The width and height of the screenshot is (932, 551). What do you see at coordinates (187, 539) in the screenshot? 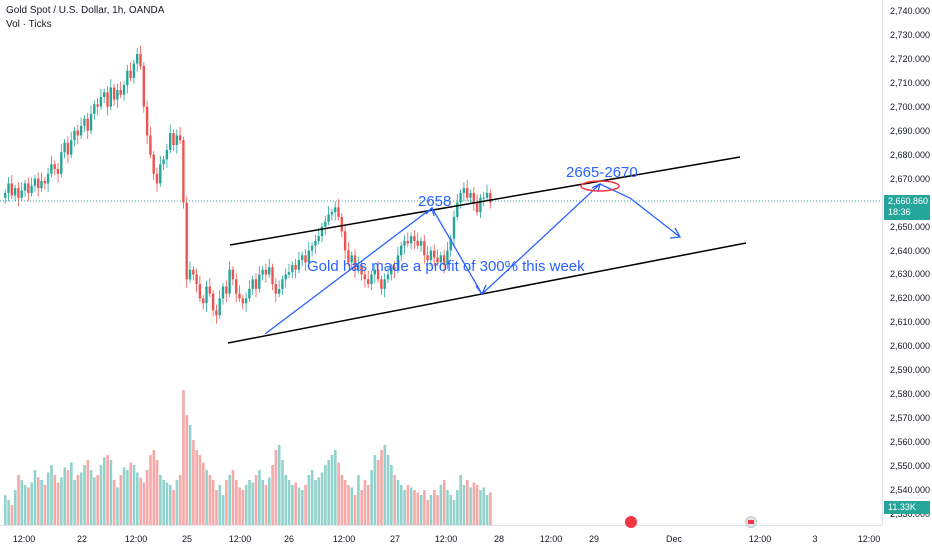
I see `time-tick-label: 25` at bounding box center [187, 539].